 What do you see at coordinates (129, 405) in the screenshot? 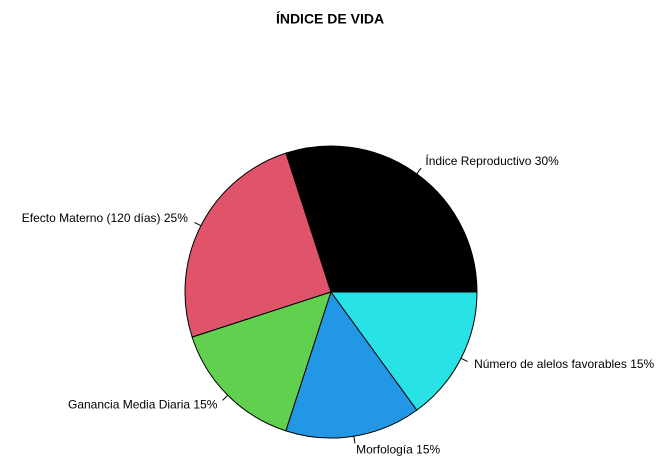
I see `category-label: Ganancia Media Diaria` at bounding box center [129, 405].